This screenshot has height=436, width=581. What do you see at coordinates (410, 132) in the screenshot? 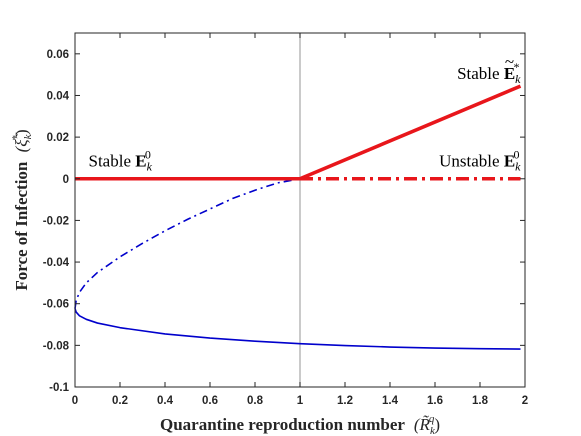
I see `series-endemic-stable` at bounding box center [410, 132].